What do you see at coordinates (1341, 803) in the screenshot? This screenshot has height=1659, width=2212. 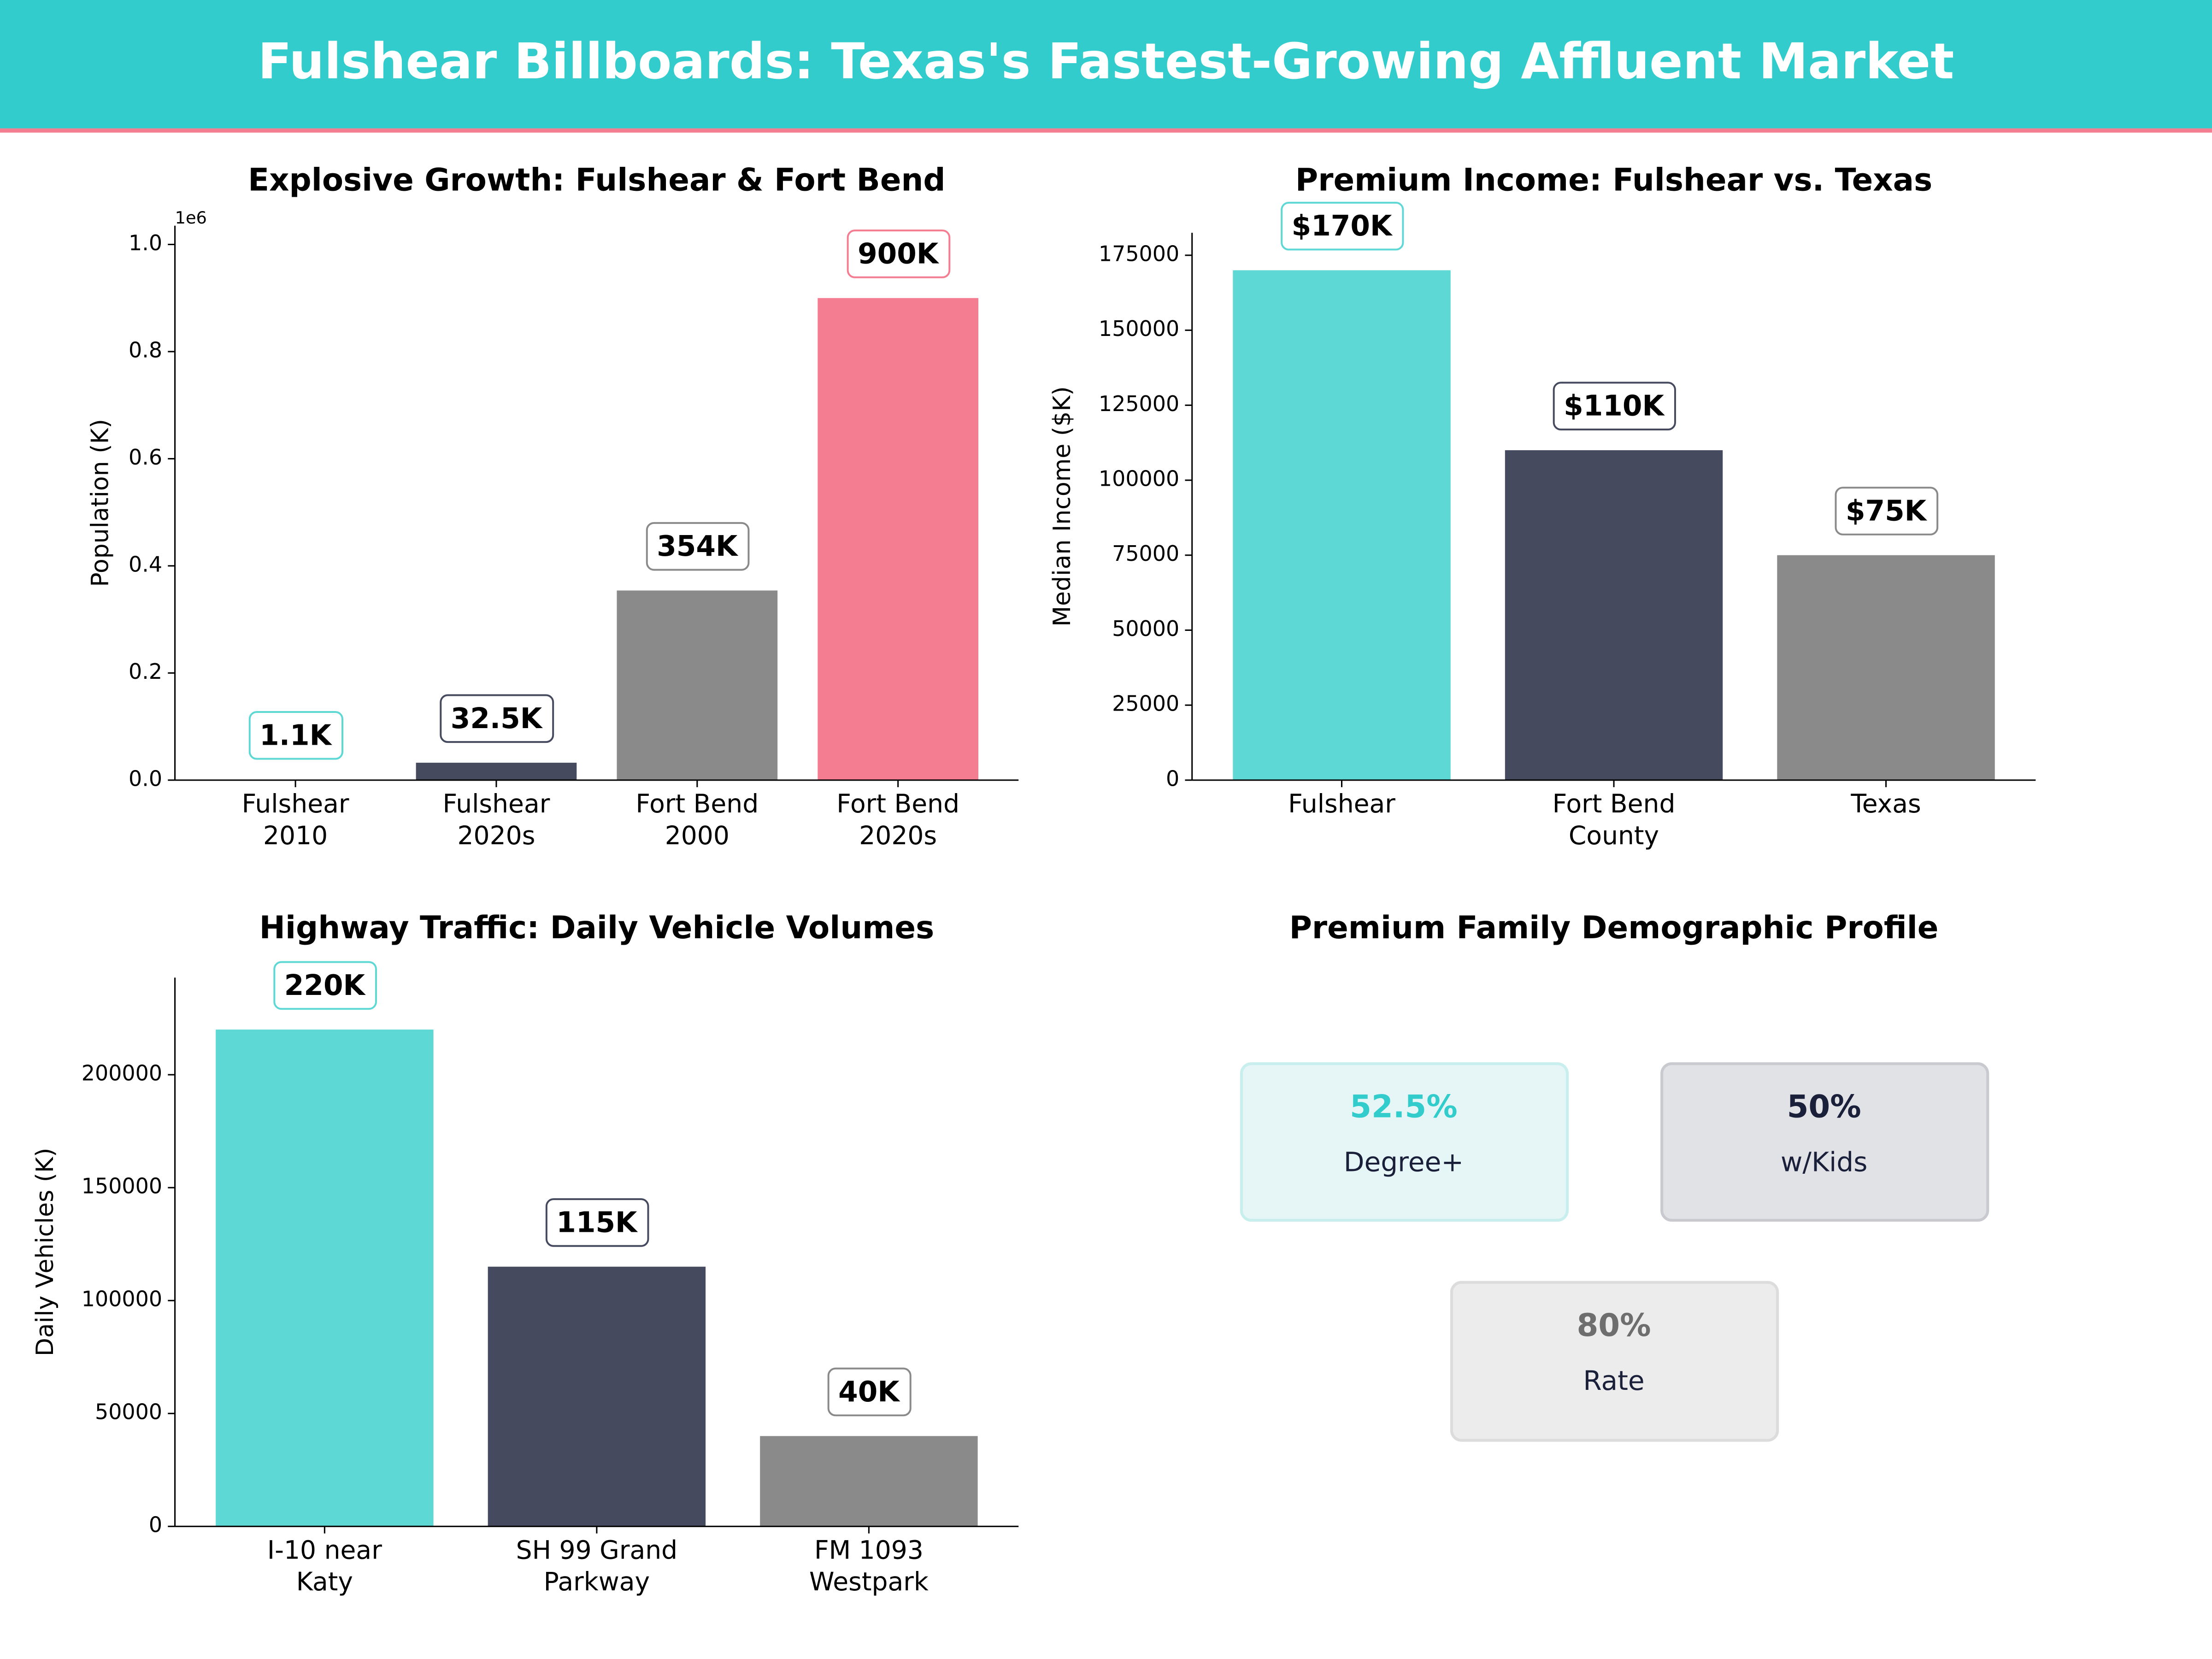 I see `x-tick-label: Fulshear` at bounding box center [1341, 803].